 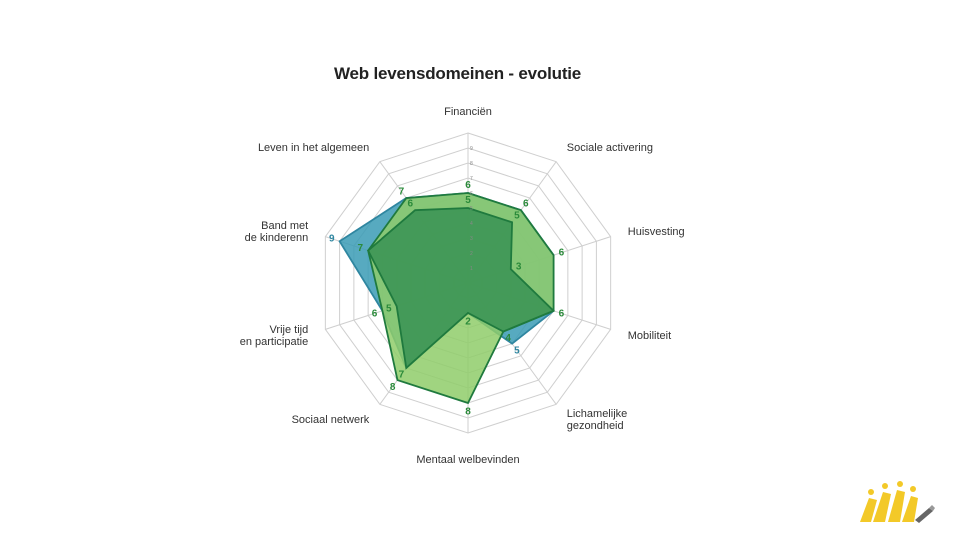 I want to click on value-label-dark-green-6: 7, so click(x=402, y=375).